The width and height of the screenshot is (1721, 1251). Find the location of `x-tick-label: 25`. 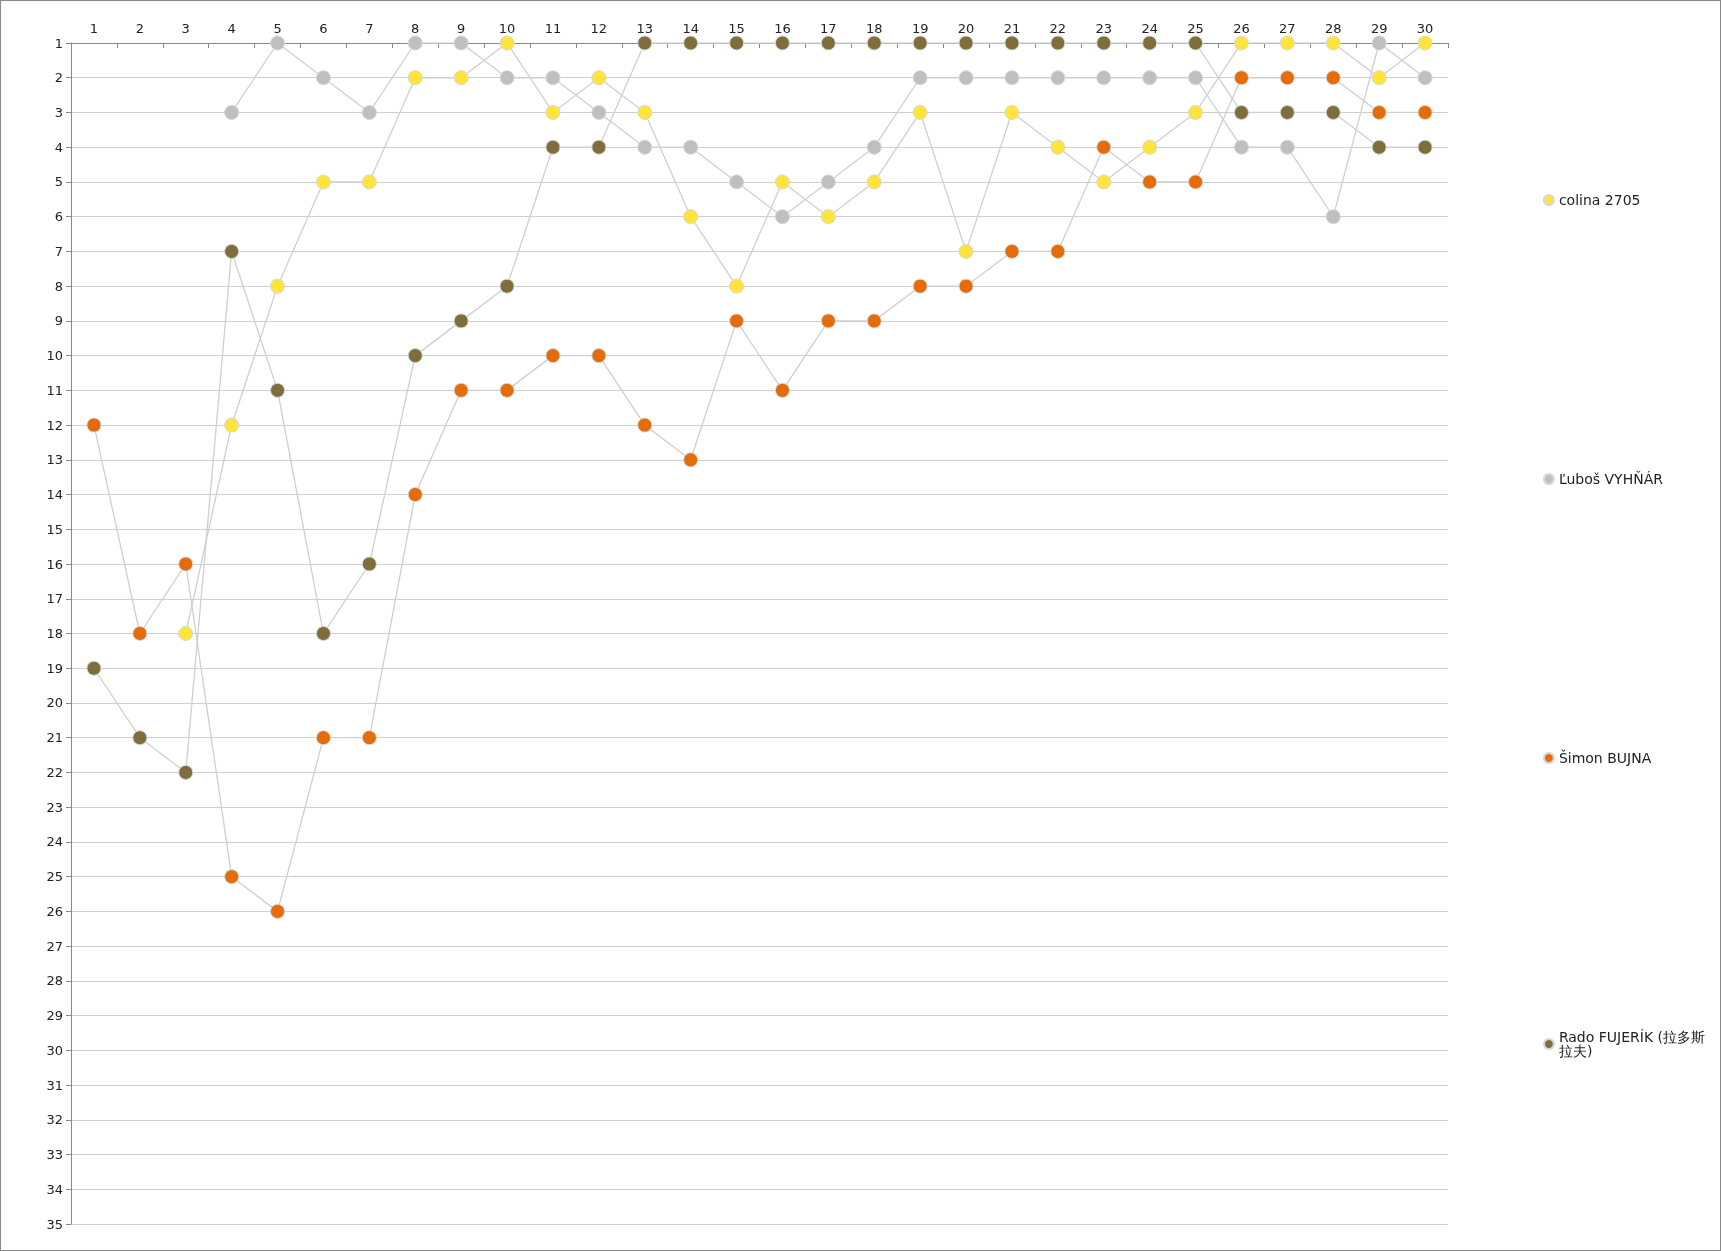

x-tick-label: 25 is located at coordinates (1195, 28).